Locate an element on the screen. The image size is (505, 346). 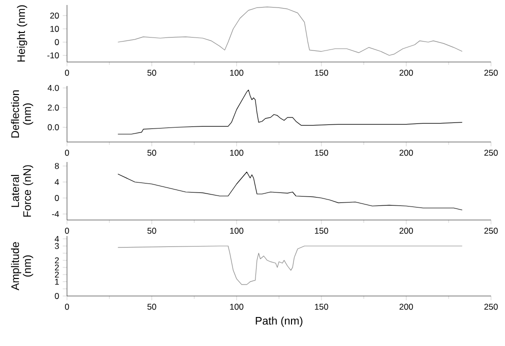
y-tick-label: 8 is located at coordinates (56, 166).